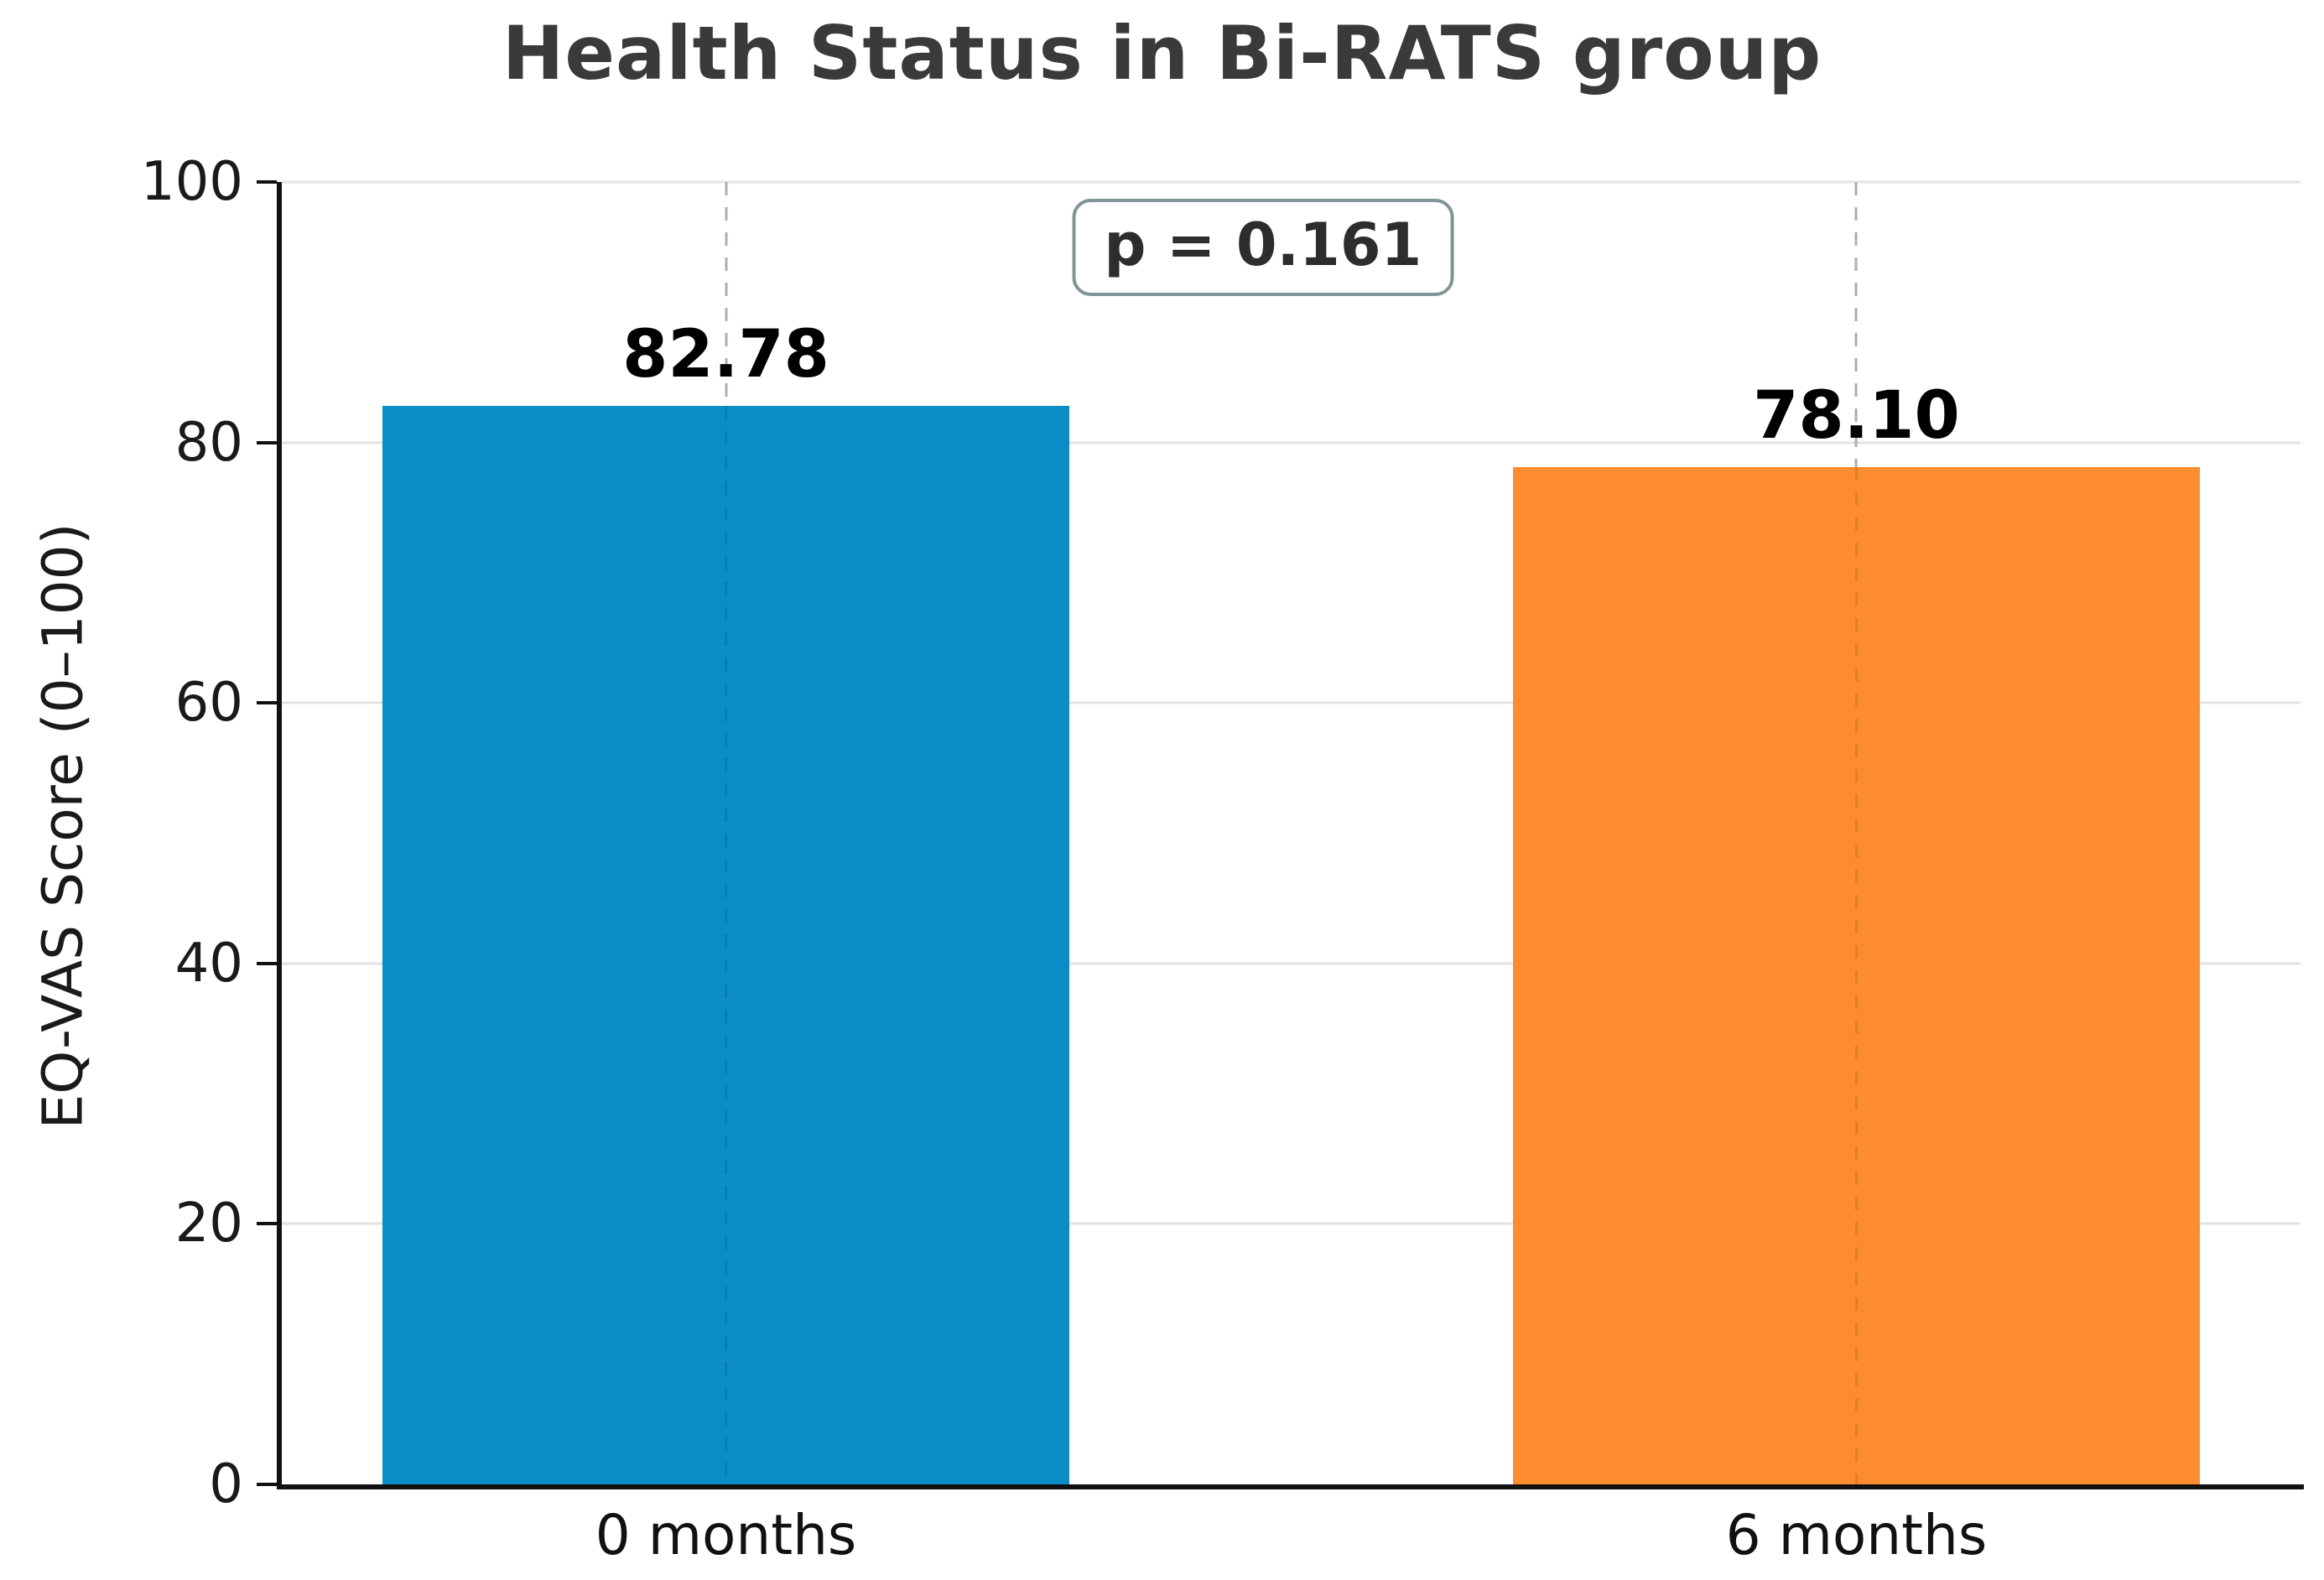 The image size is (2324, 1580). What do you see at coordinates (279, 835) in the screenshot?
I see `y-axis-spine` at bounding box center [279, 835].